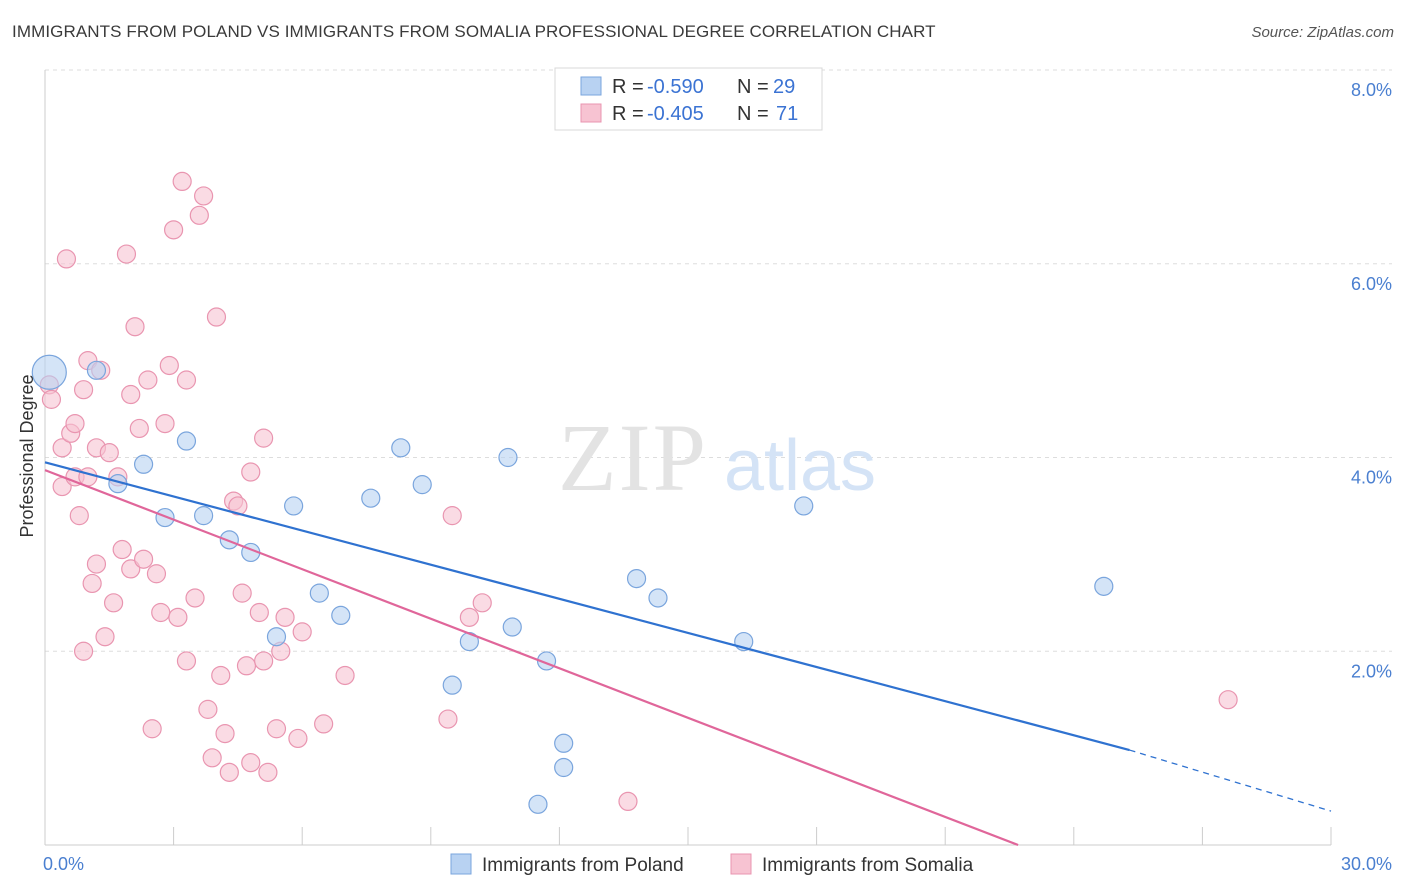 This screenshot has width=1406, height=892. Describe the element at coordinates (784, 87) in the screenshot. I see `legend-poland-n: 29` at that location.